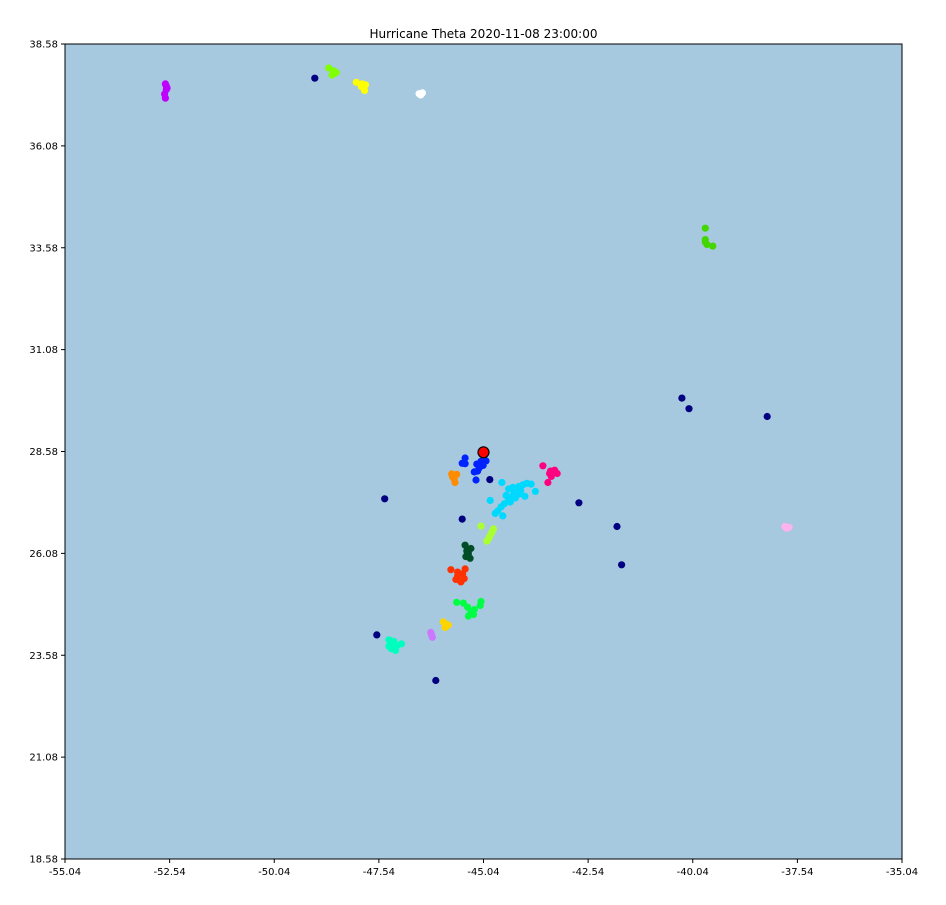 The height and width of the screenshot is (905, 946). What do you see at coordinates (797, 872) in the screenshot?
I see `x-tick-label: -37.54` at bounding box center [797, 872].